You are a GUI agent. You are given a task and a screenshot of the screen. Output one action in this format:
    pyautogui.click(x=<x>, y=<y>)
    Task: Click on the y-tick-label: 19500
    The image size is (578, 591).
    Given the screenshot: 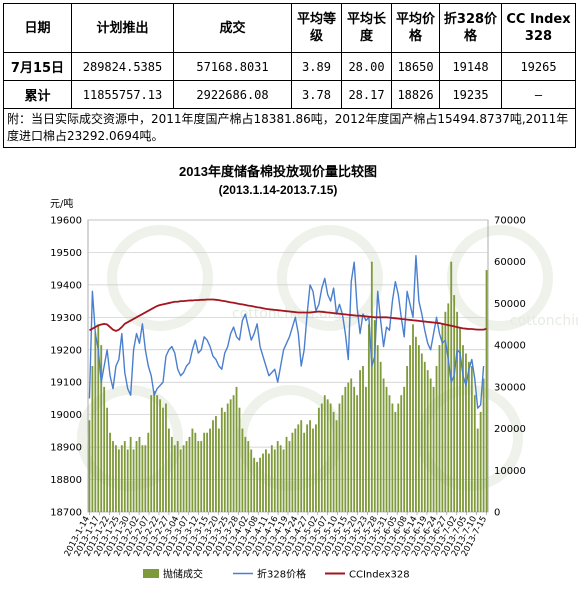 What is the action you would take?
    pyautogui.click(x=66, y=253)
    